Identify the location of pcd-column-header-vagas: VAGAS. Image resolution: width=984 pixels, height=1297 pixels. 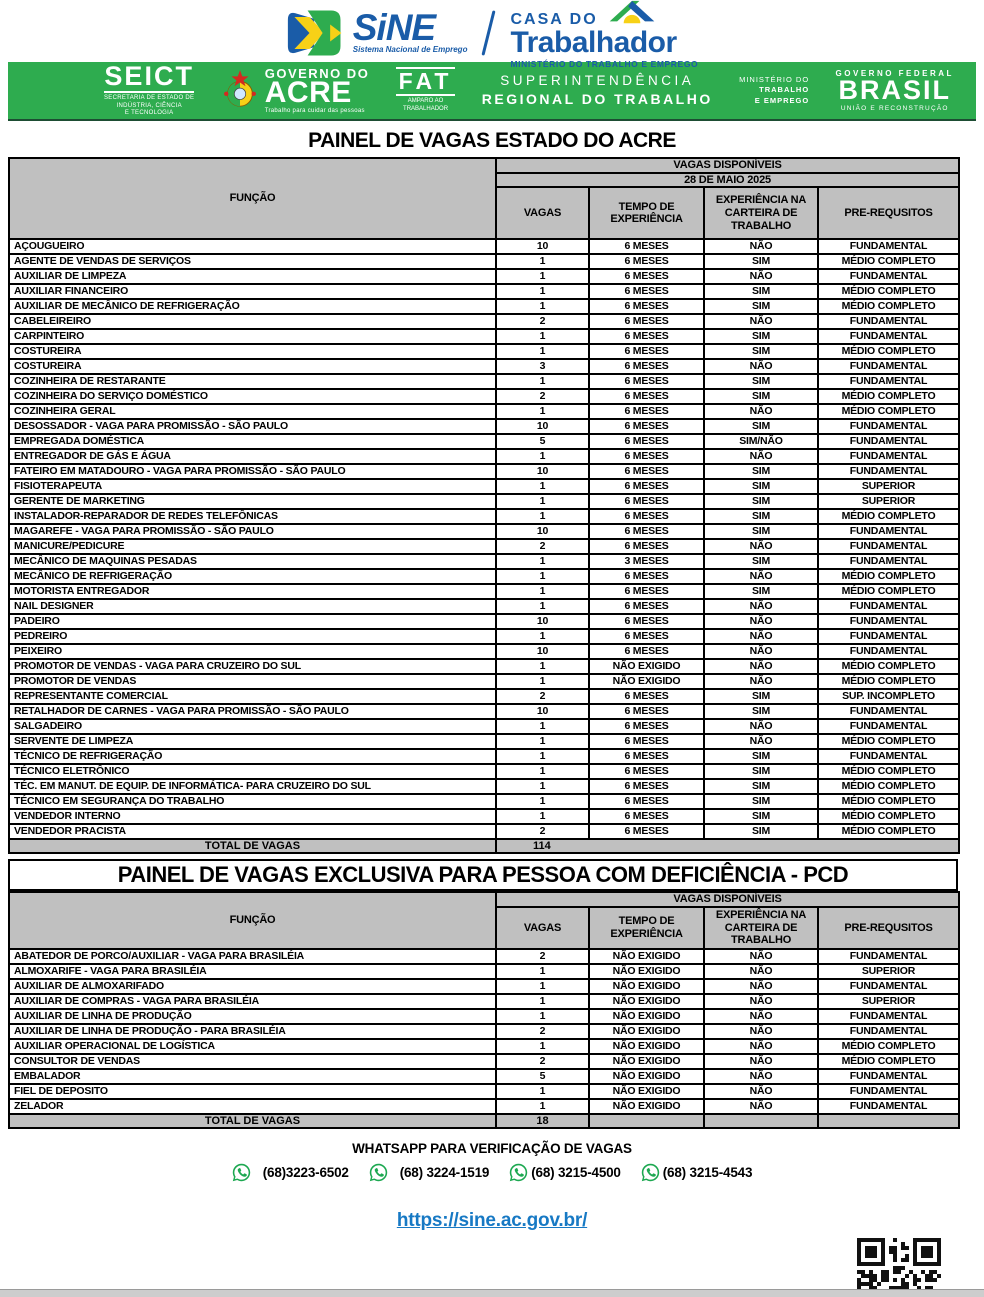
(542, 927).